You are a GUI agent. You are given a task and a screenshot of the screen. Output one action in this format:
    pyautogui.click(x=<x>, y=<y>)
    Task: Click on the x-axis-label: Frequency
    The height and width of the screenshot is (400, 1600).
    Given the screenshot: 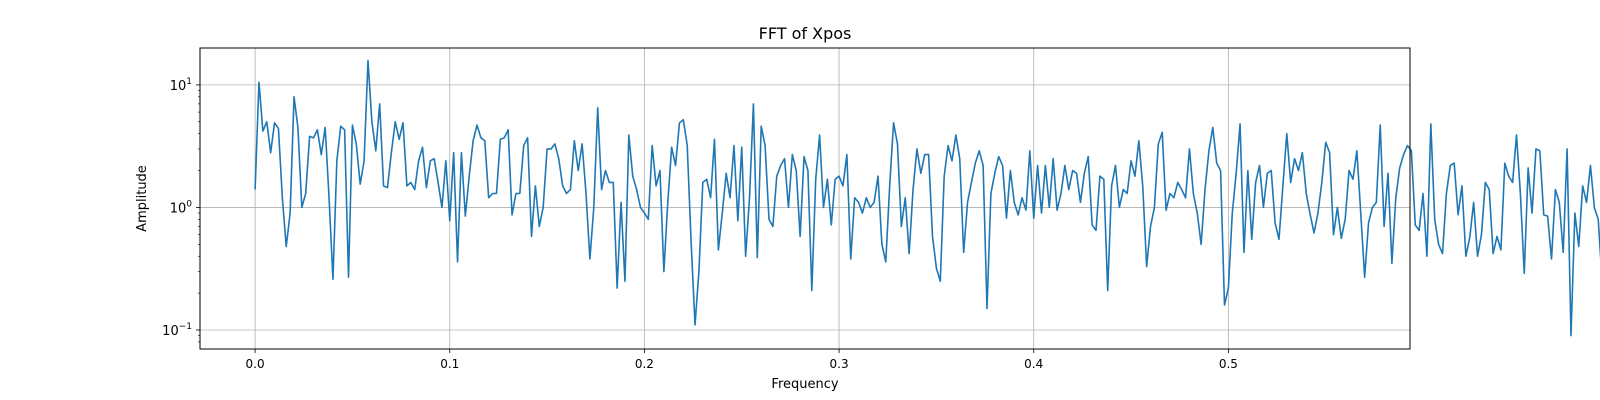 What is the action you would take?
    pyautogui.click(x=804, y=384)
    